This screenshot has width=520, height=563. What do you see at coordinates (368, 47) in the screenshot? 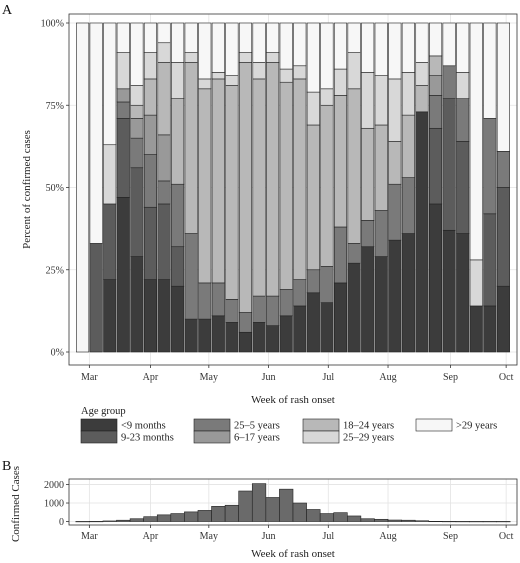
I see `bar-week-22-gt29` at bounding box center [368, 47].